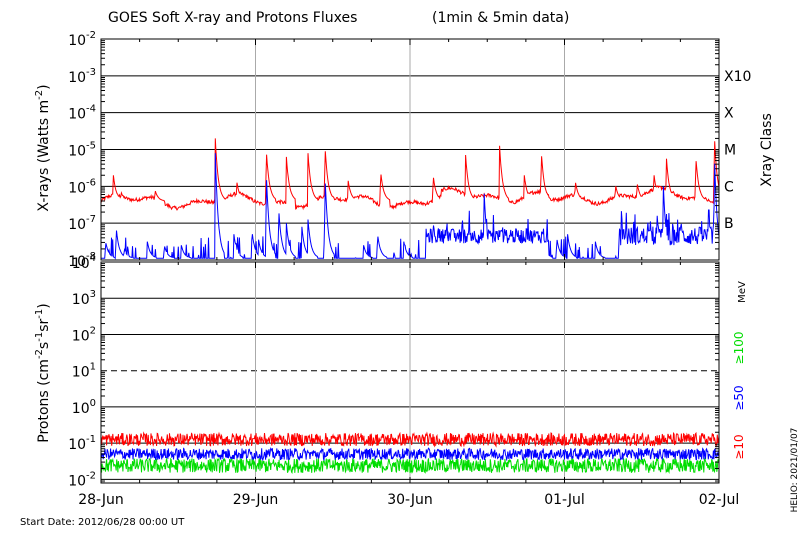 The width and height of the screenshot is (800, 534). What do you see at coordinates (82, 150) in the screenshot?
I see `xray-y-tick-label: 10⁻⁵` at bounding box center [82, 150].